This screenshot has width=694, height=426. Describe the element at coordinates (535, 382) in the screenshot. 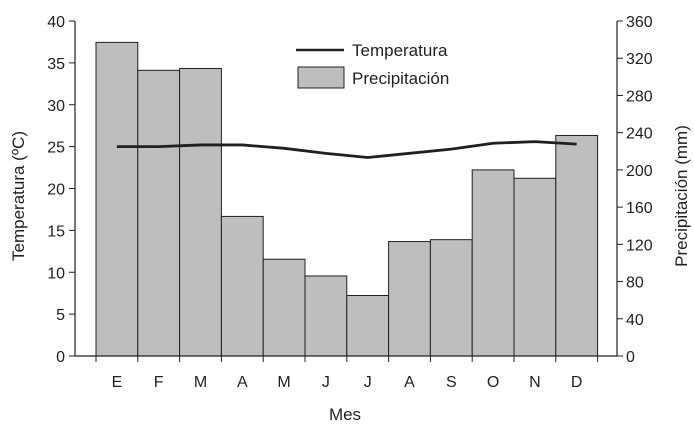

I see `x-tick-label: N` at that location.